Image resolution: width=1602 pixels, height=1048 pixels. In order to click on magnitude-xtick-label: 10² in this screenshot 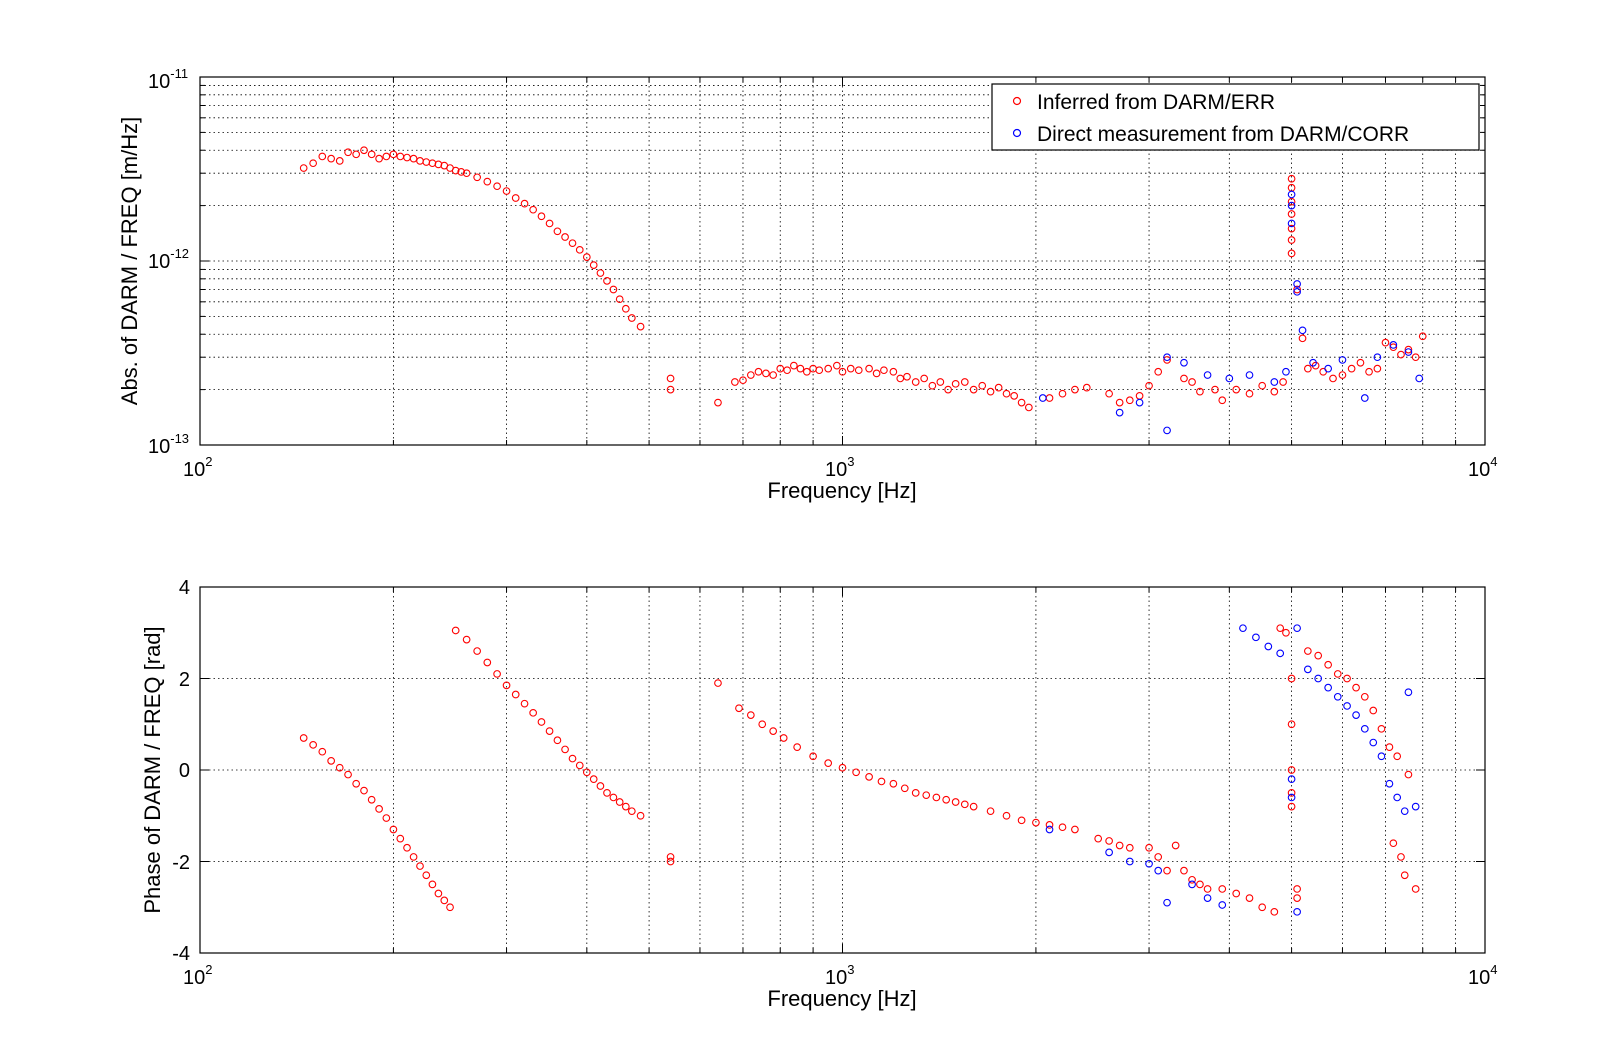, I will do `click(197, 467)`.